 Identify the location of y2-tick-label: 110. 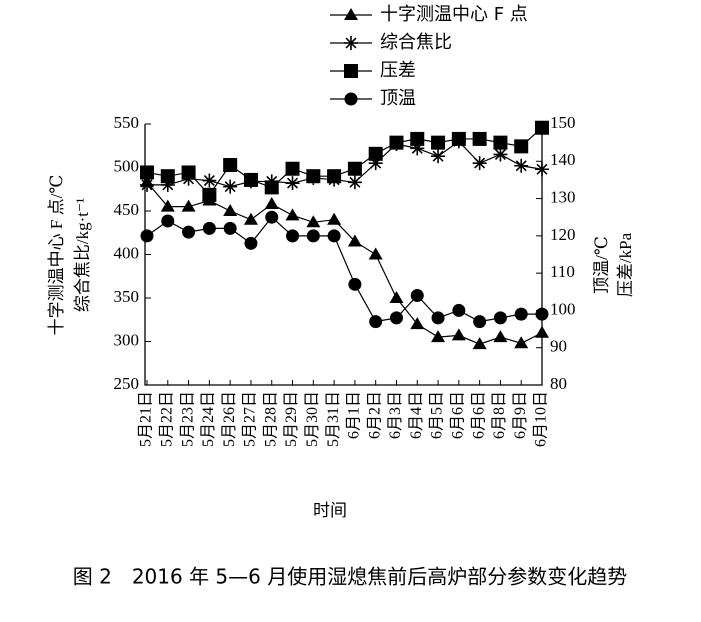
(562, 271).